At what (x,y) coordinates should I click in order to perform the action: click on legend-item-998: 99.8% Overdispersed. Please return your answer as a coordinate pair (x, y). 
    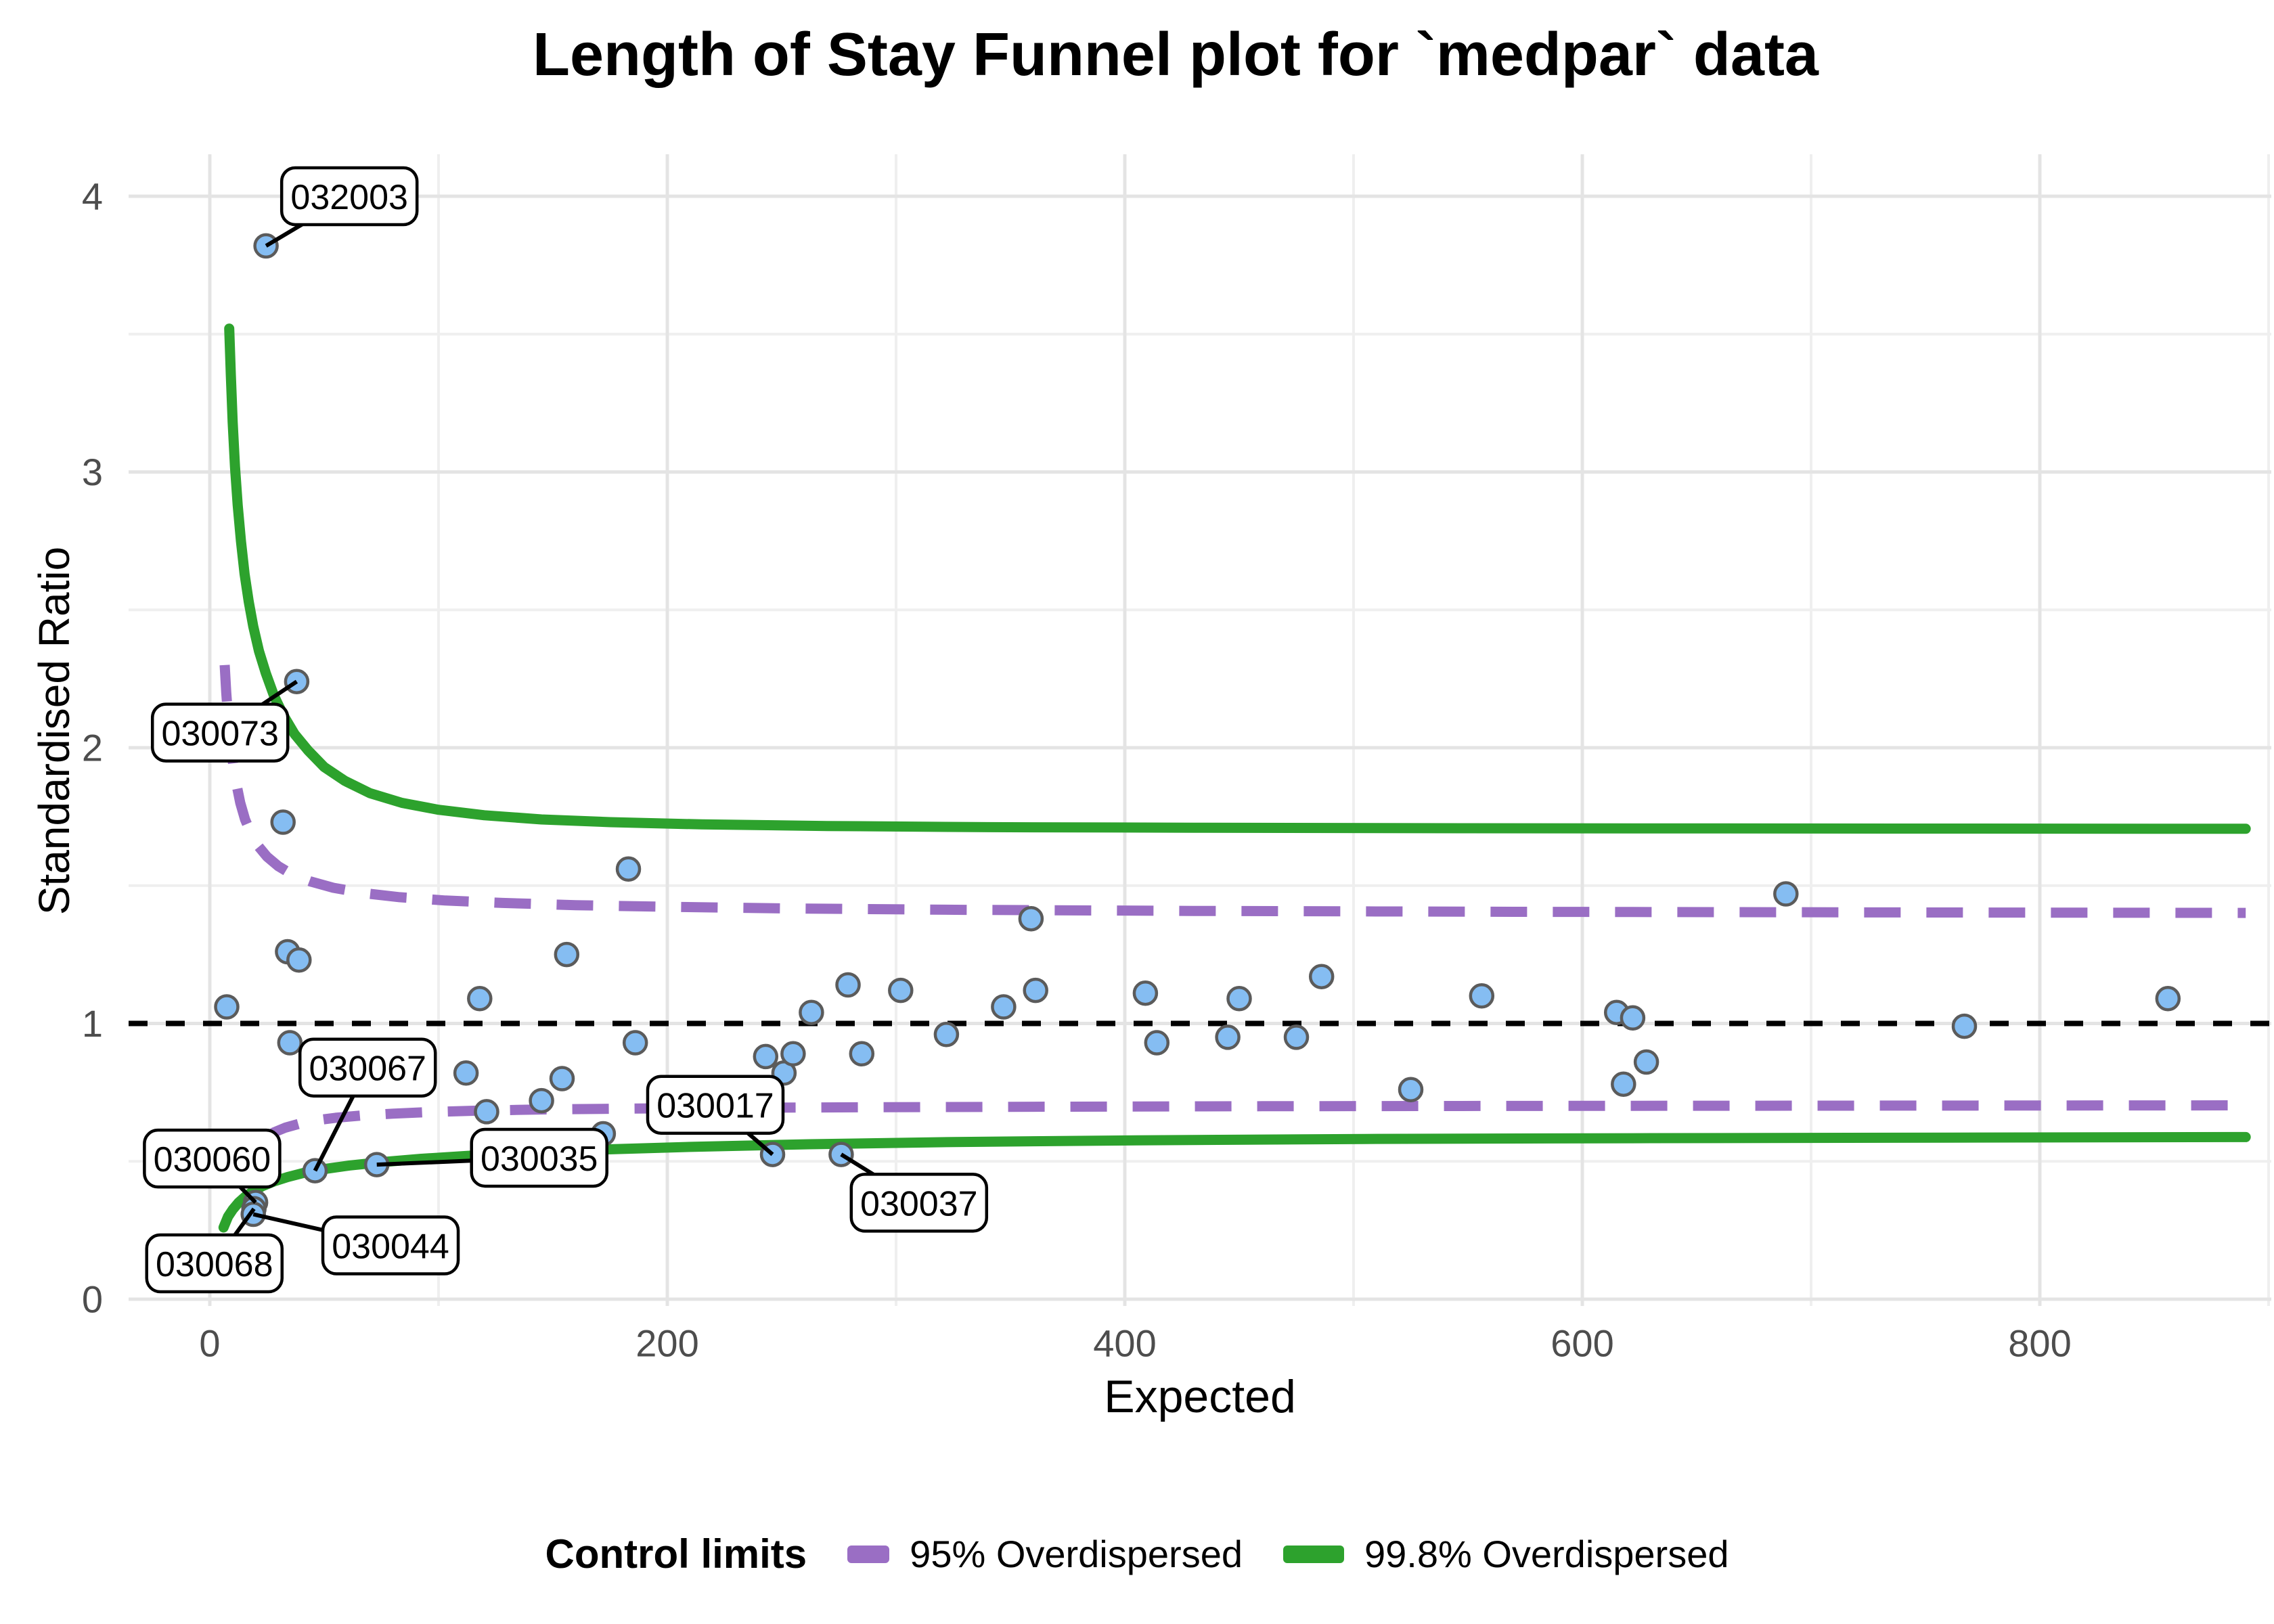
    Looking at the image, I should click on (1506, 1554).